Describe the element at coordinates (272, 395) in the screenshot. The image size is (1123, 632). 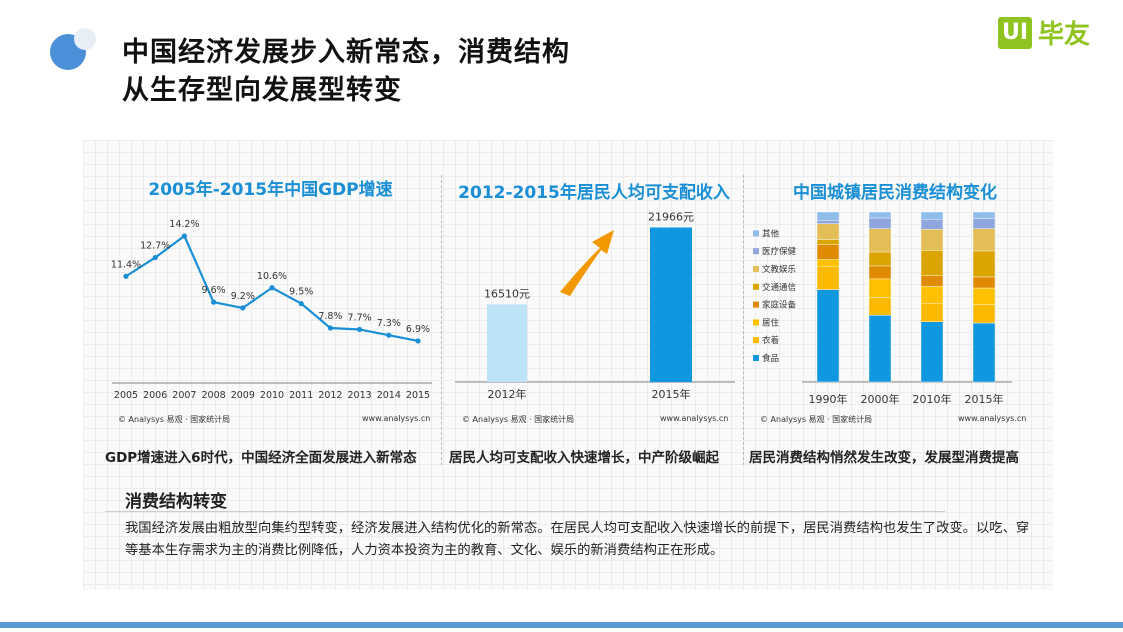
I see `chart1-x-tick: 2010` at that location.